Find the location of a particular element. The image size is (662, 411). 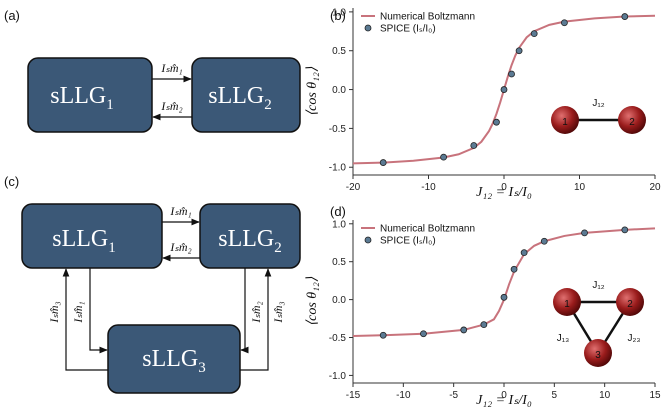

x-tick-label: 20 is located at coordinates (655, 187).